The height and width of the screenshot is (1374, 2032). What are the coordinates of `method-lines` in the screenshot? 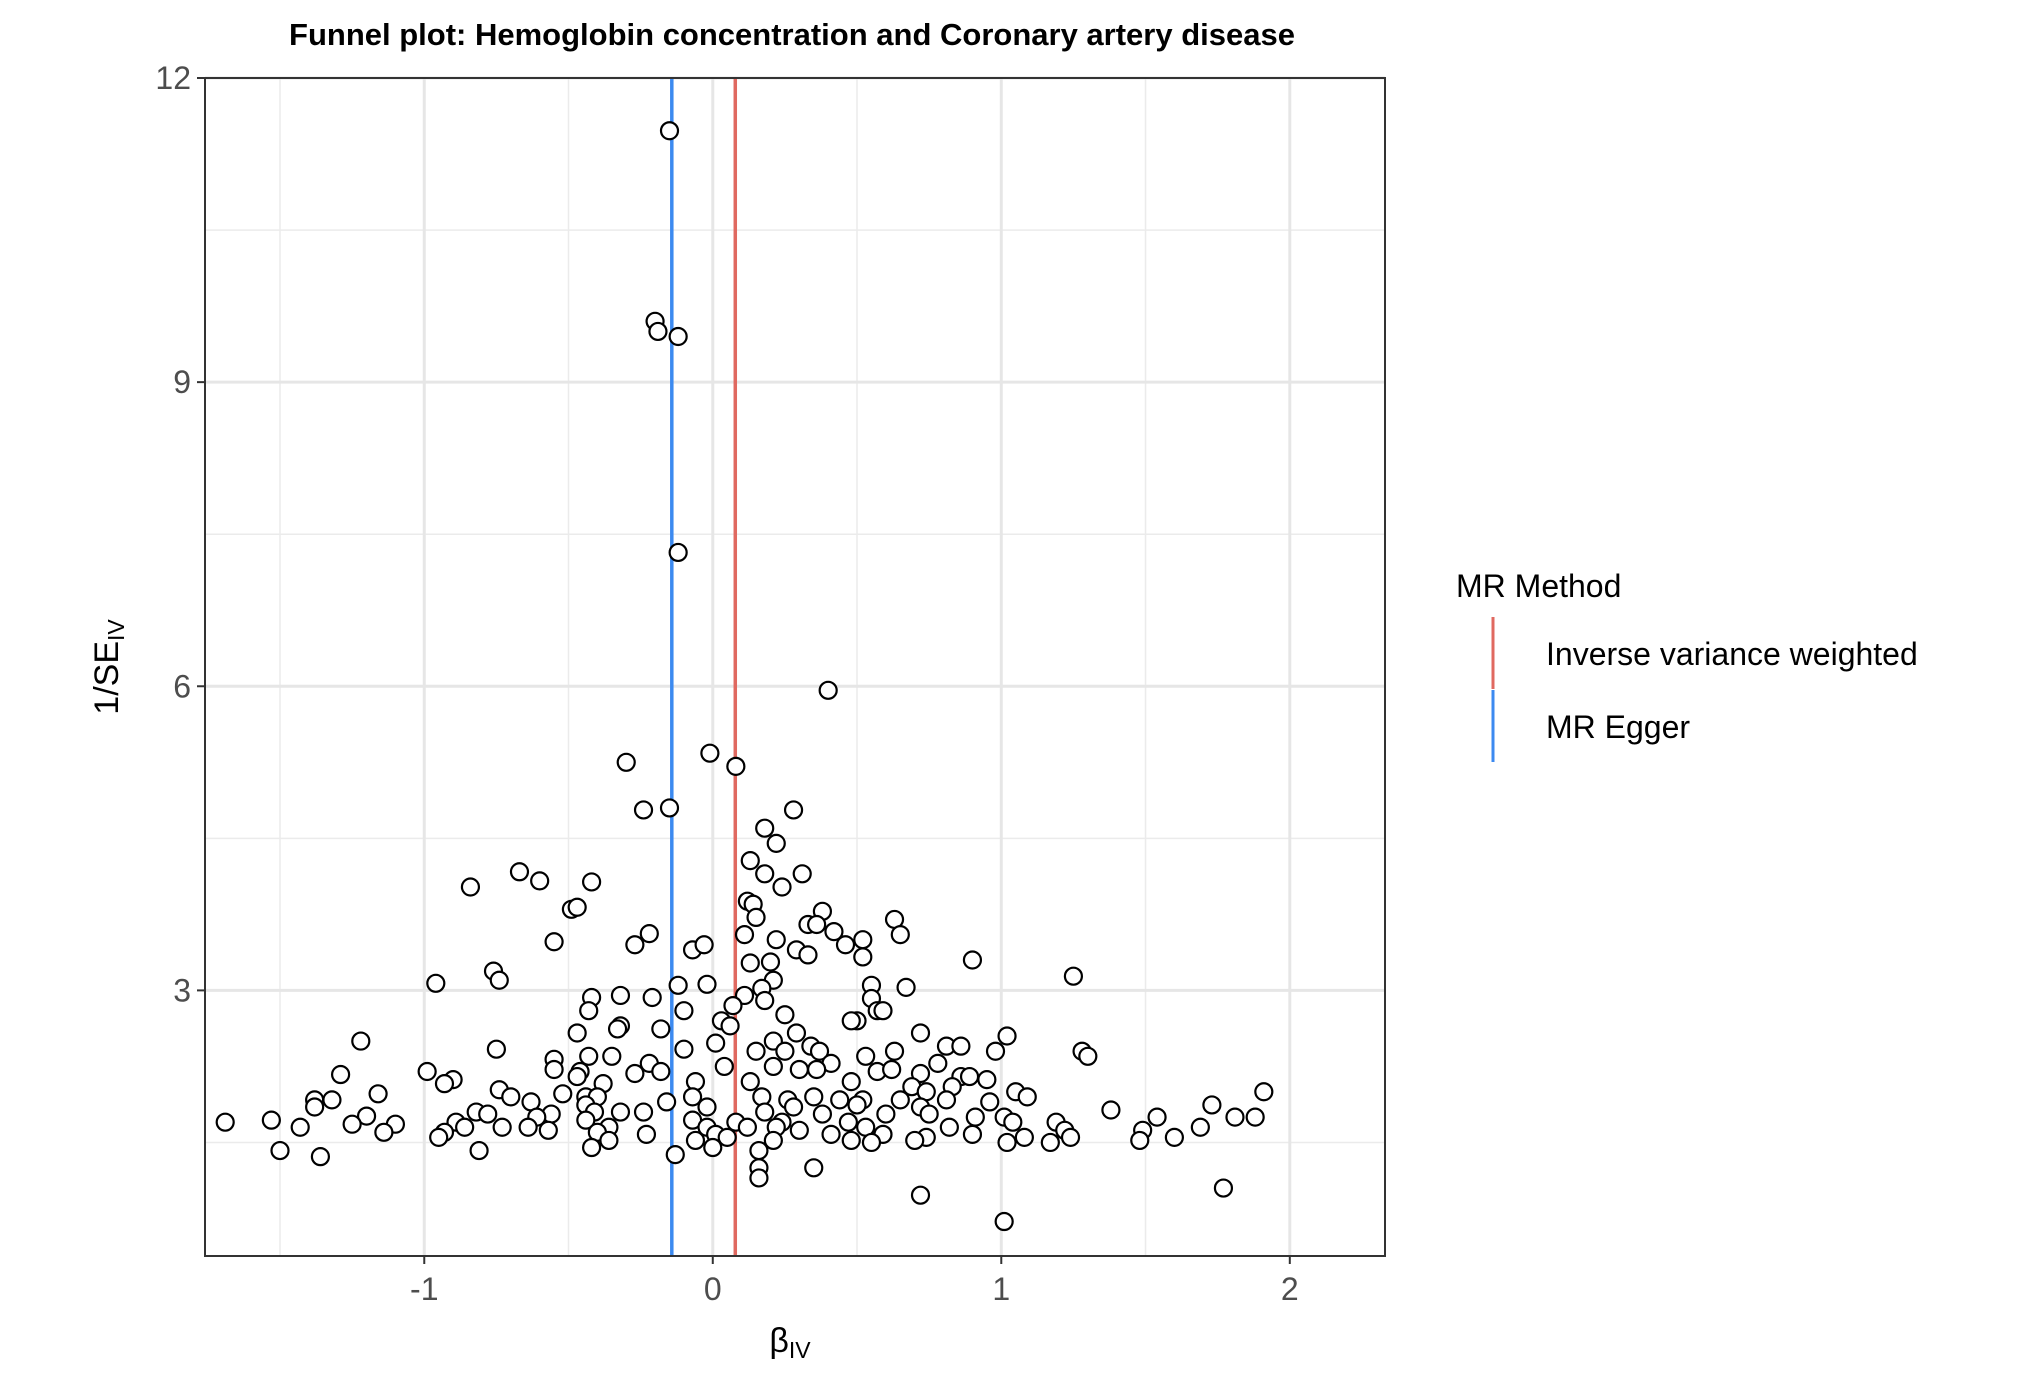 It's located at (704, 667).